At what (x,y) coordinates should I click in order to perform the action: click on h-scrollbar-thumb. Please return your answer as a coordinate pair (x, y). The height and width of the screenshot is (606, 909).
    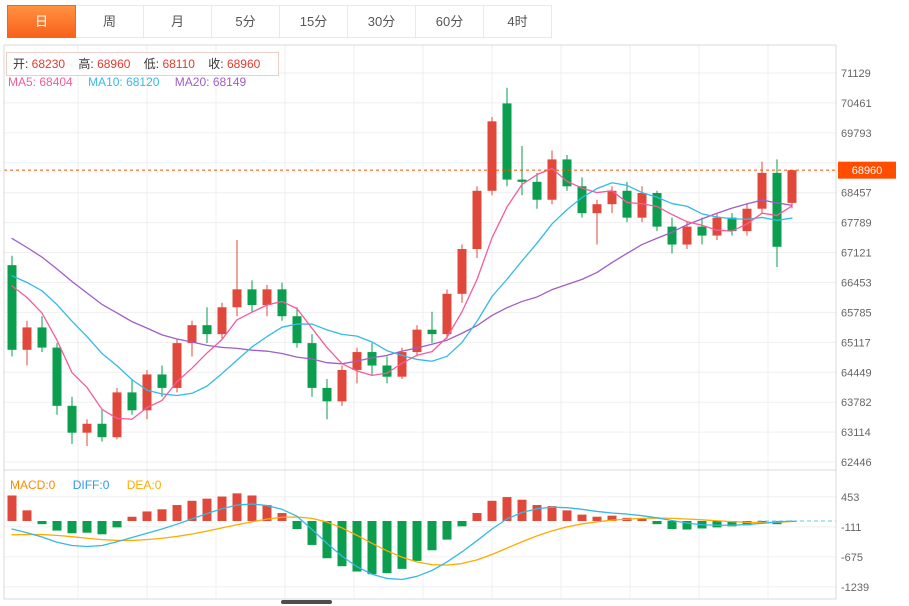
    Looking at the image, I should click on (306, 602).